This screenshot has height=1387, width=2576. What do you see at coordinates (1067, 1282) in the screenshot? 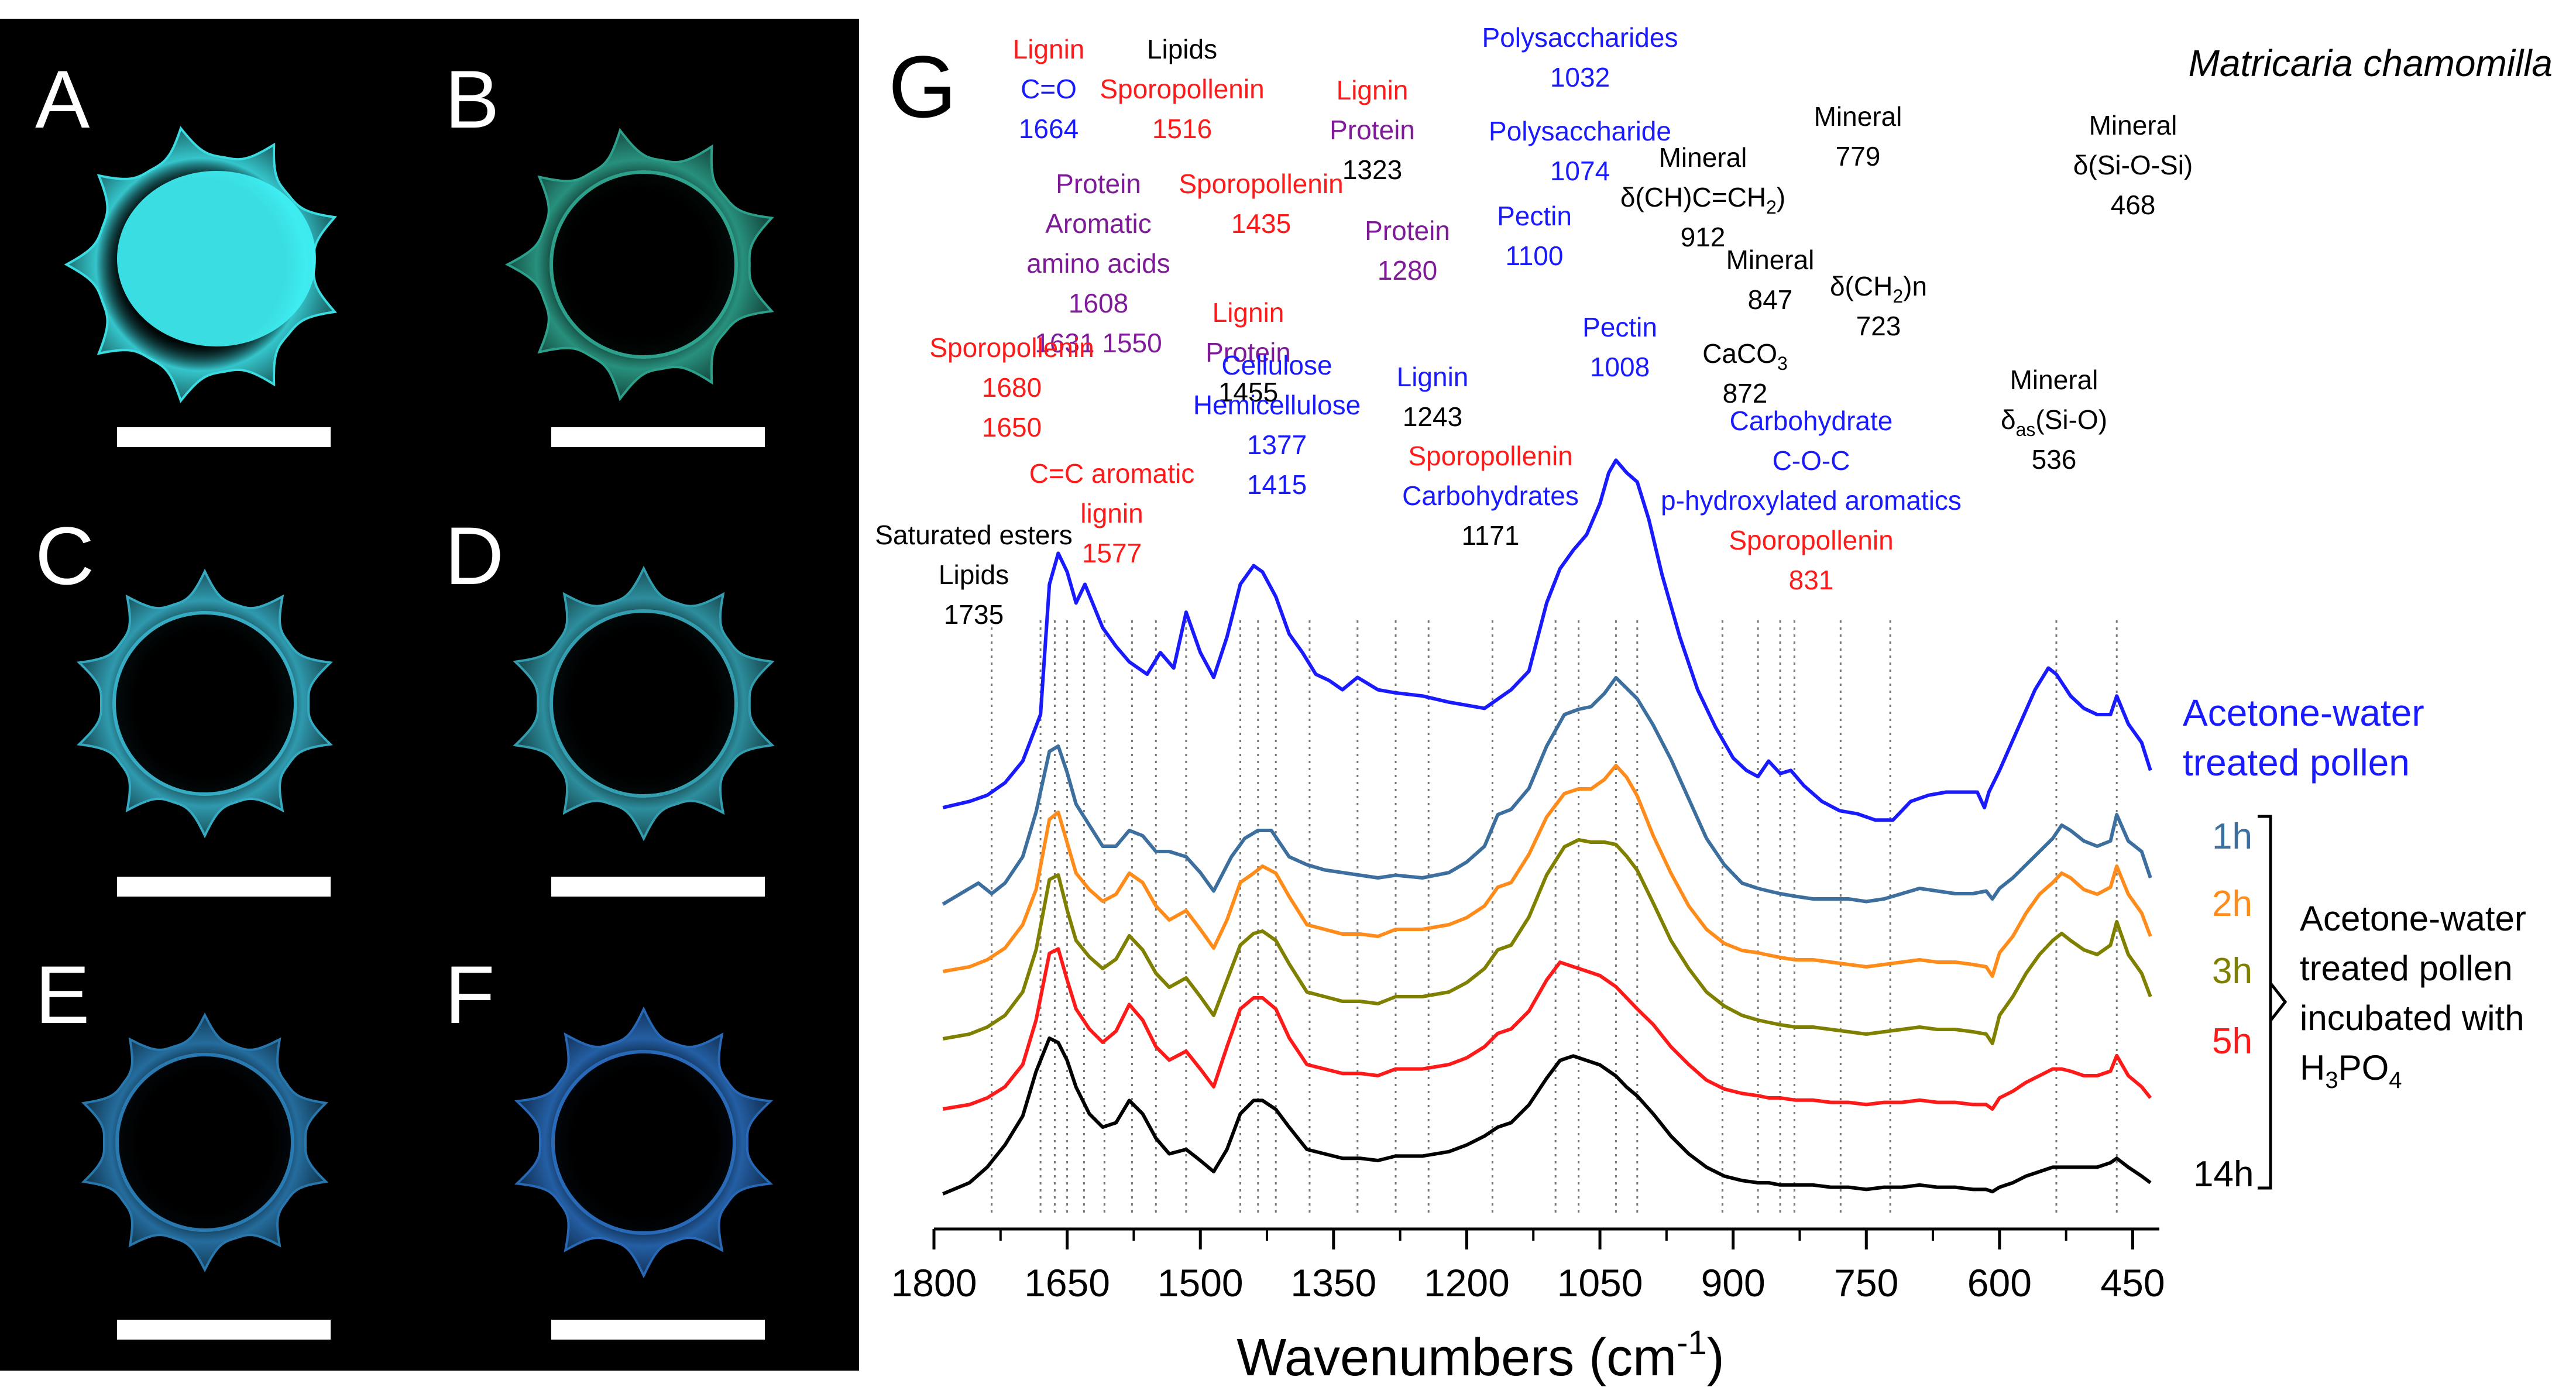
I see `x-tick-label-1650: 1650` at bounding box center [1067, 1282].